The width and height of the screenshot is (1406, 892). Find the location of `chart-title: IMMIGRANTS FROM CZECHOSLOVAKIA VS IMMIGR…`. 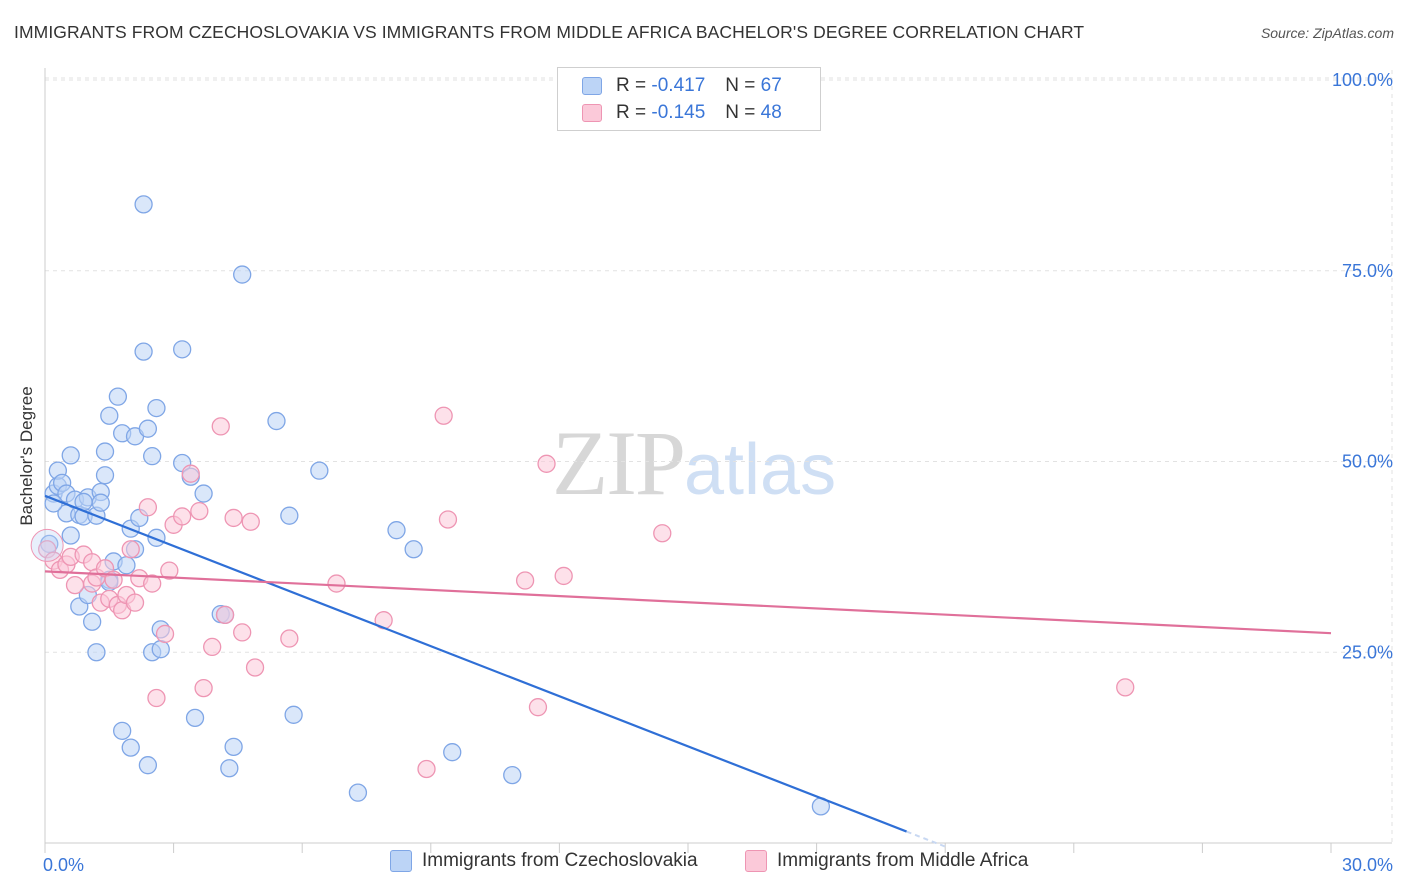

chart-title: IMMIGRANTS FROM CZECHOSLOVAKIA VS IMMIGR… is located at coordinates (549, 32).